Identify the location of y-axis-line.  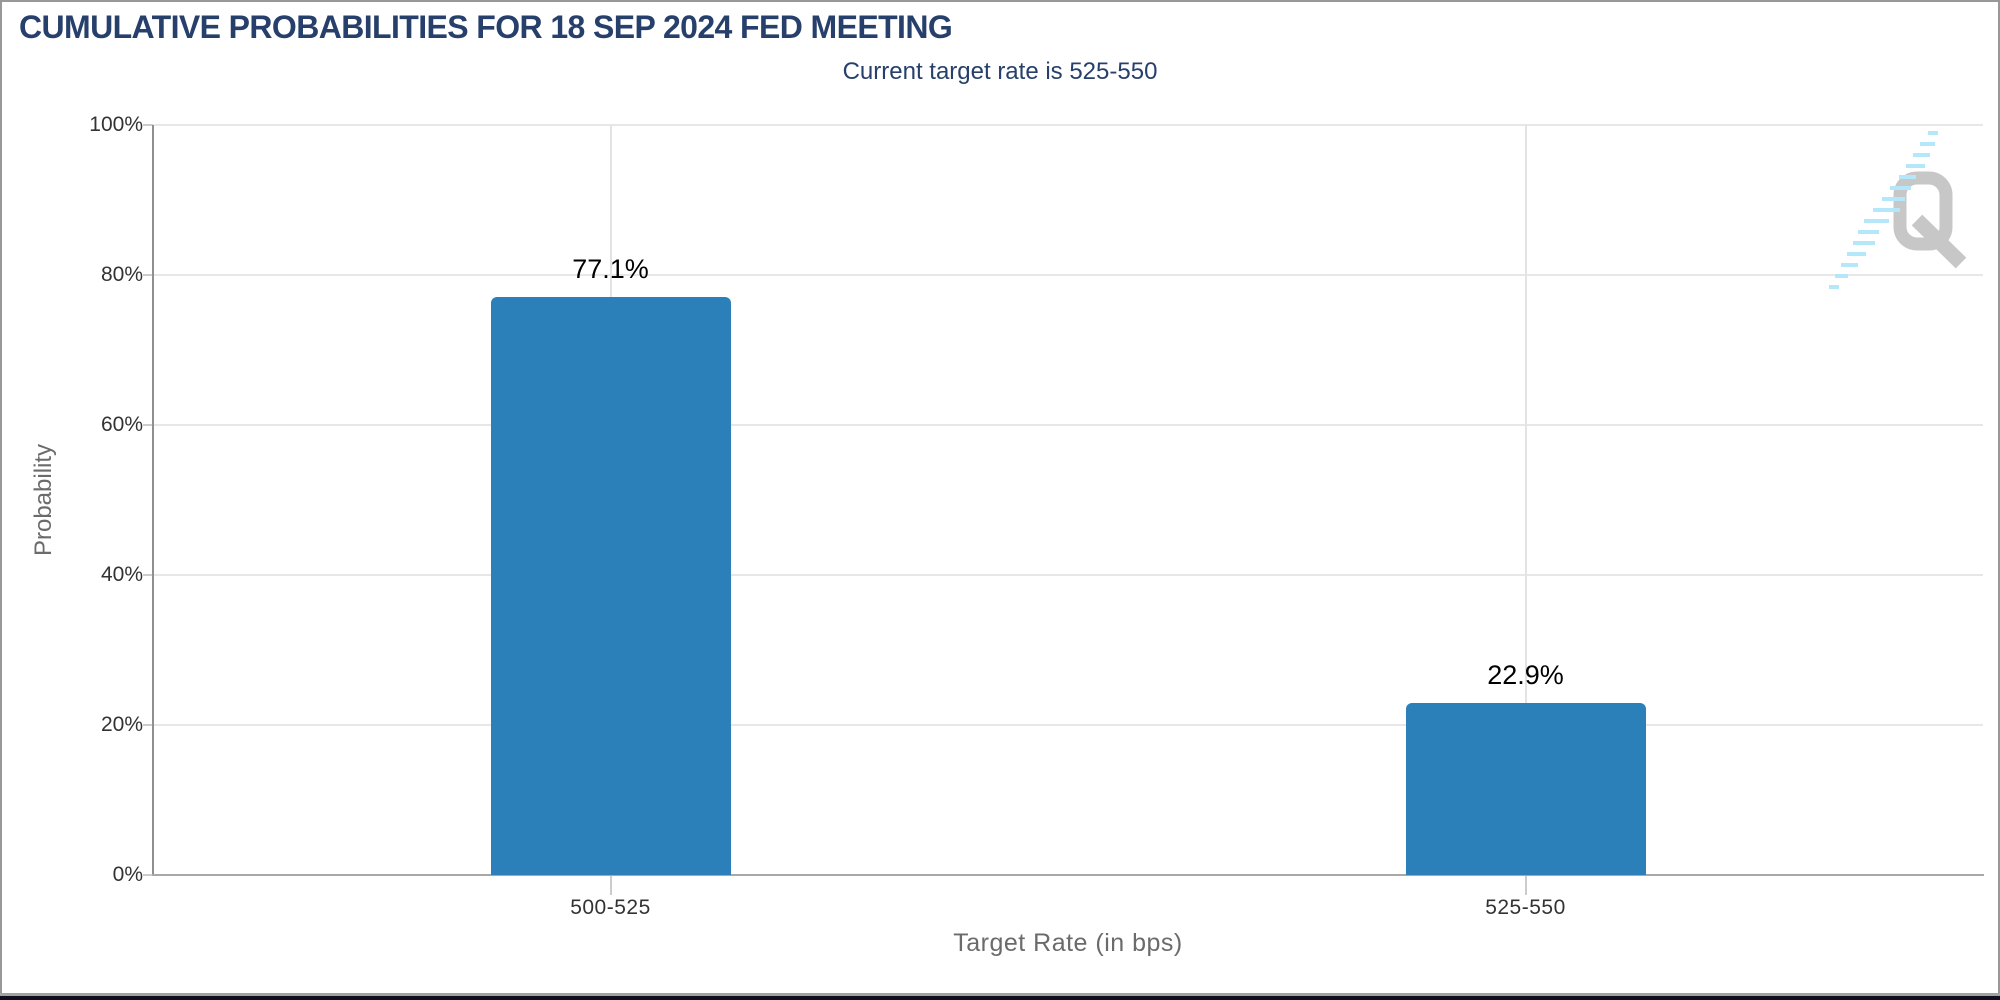
(153, 500).